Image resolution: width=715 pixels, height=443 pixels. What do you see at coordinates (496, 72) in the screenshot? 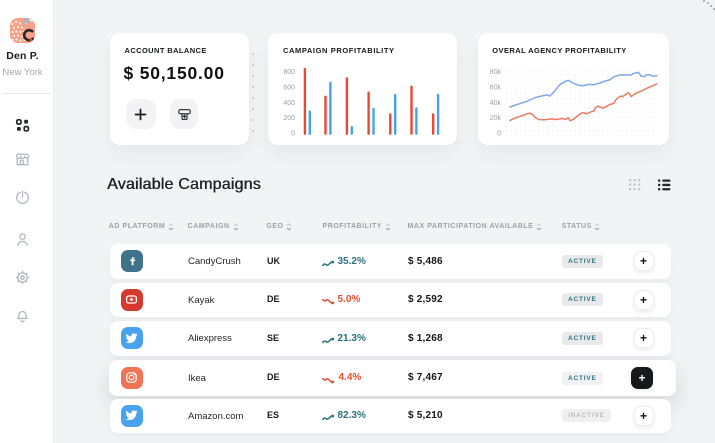
I see `svg-text: 80k` at bounding box center [496, 72].